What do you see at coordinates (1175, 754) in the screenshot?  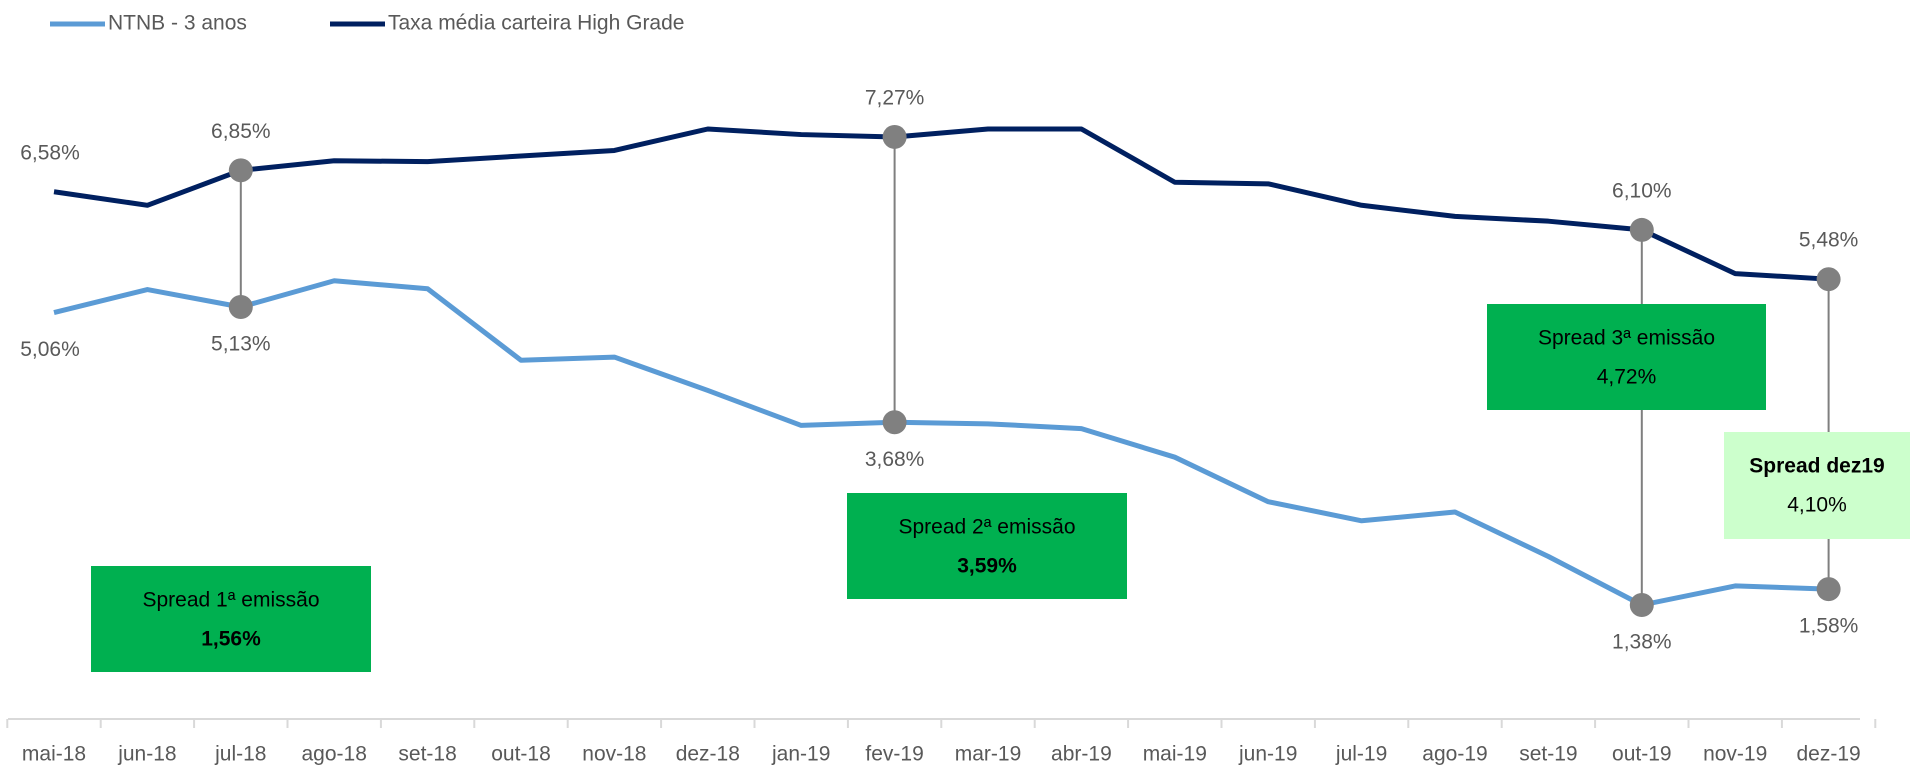 I see `x-tick-label: mai-19` at bounding box center [1175, 754].